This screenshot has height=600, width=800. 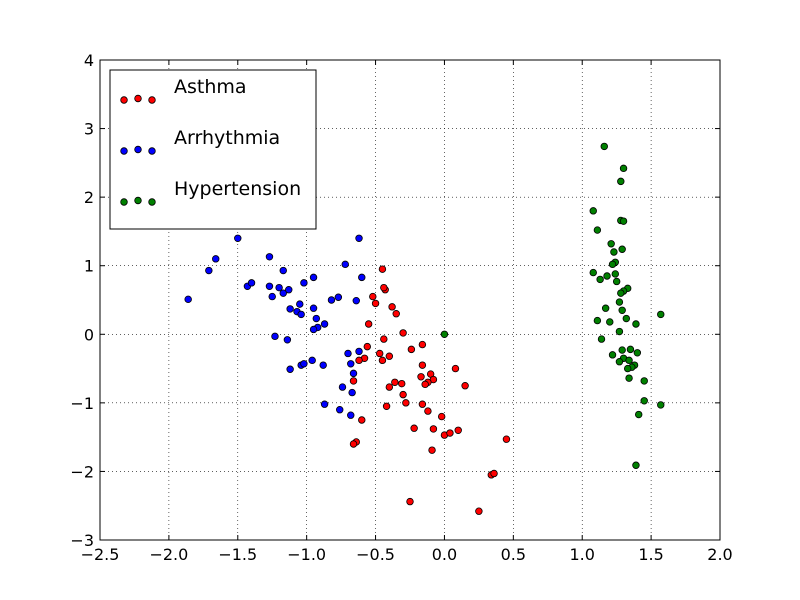 I want to click on x-tick-label: 0.0, so click(x=444, y=554).